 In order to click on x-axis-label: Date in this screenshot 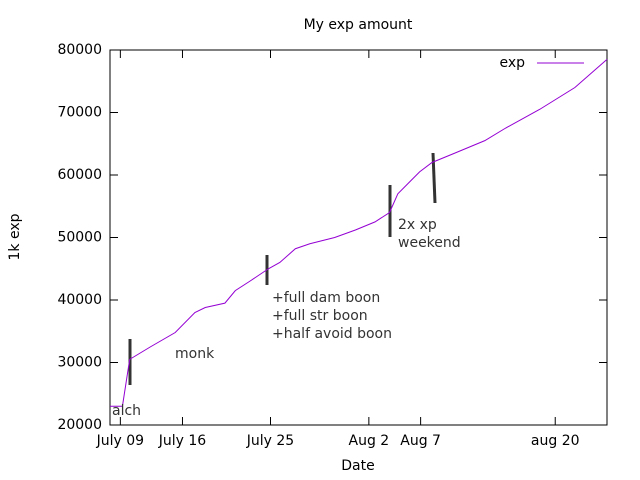, I will do `click(357, 466)`.